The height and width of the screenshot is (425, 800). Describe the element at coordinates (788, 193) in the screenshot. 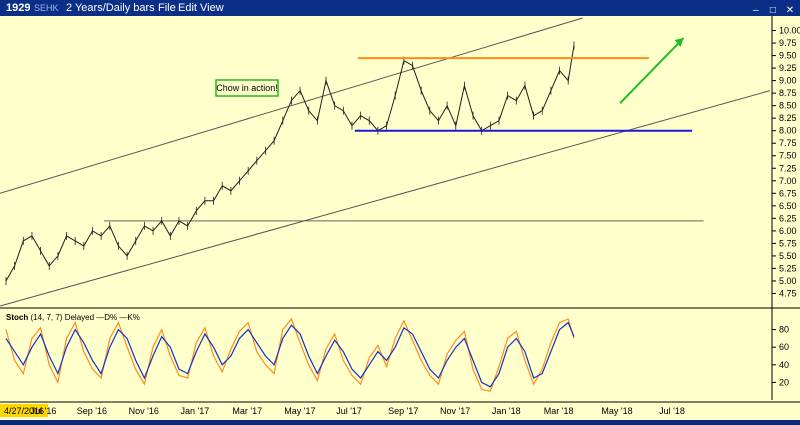

I see `price-tick-label: 6.75` at that location.